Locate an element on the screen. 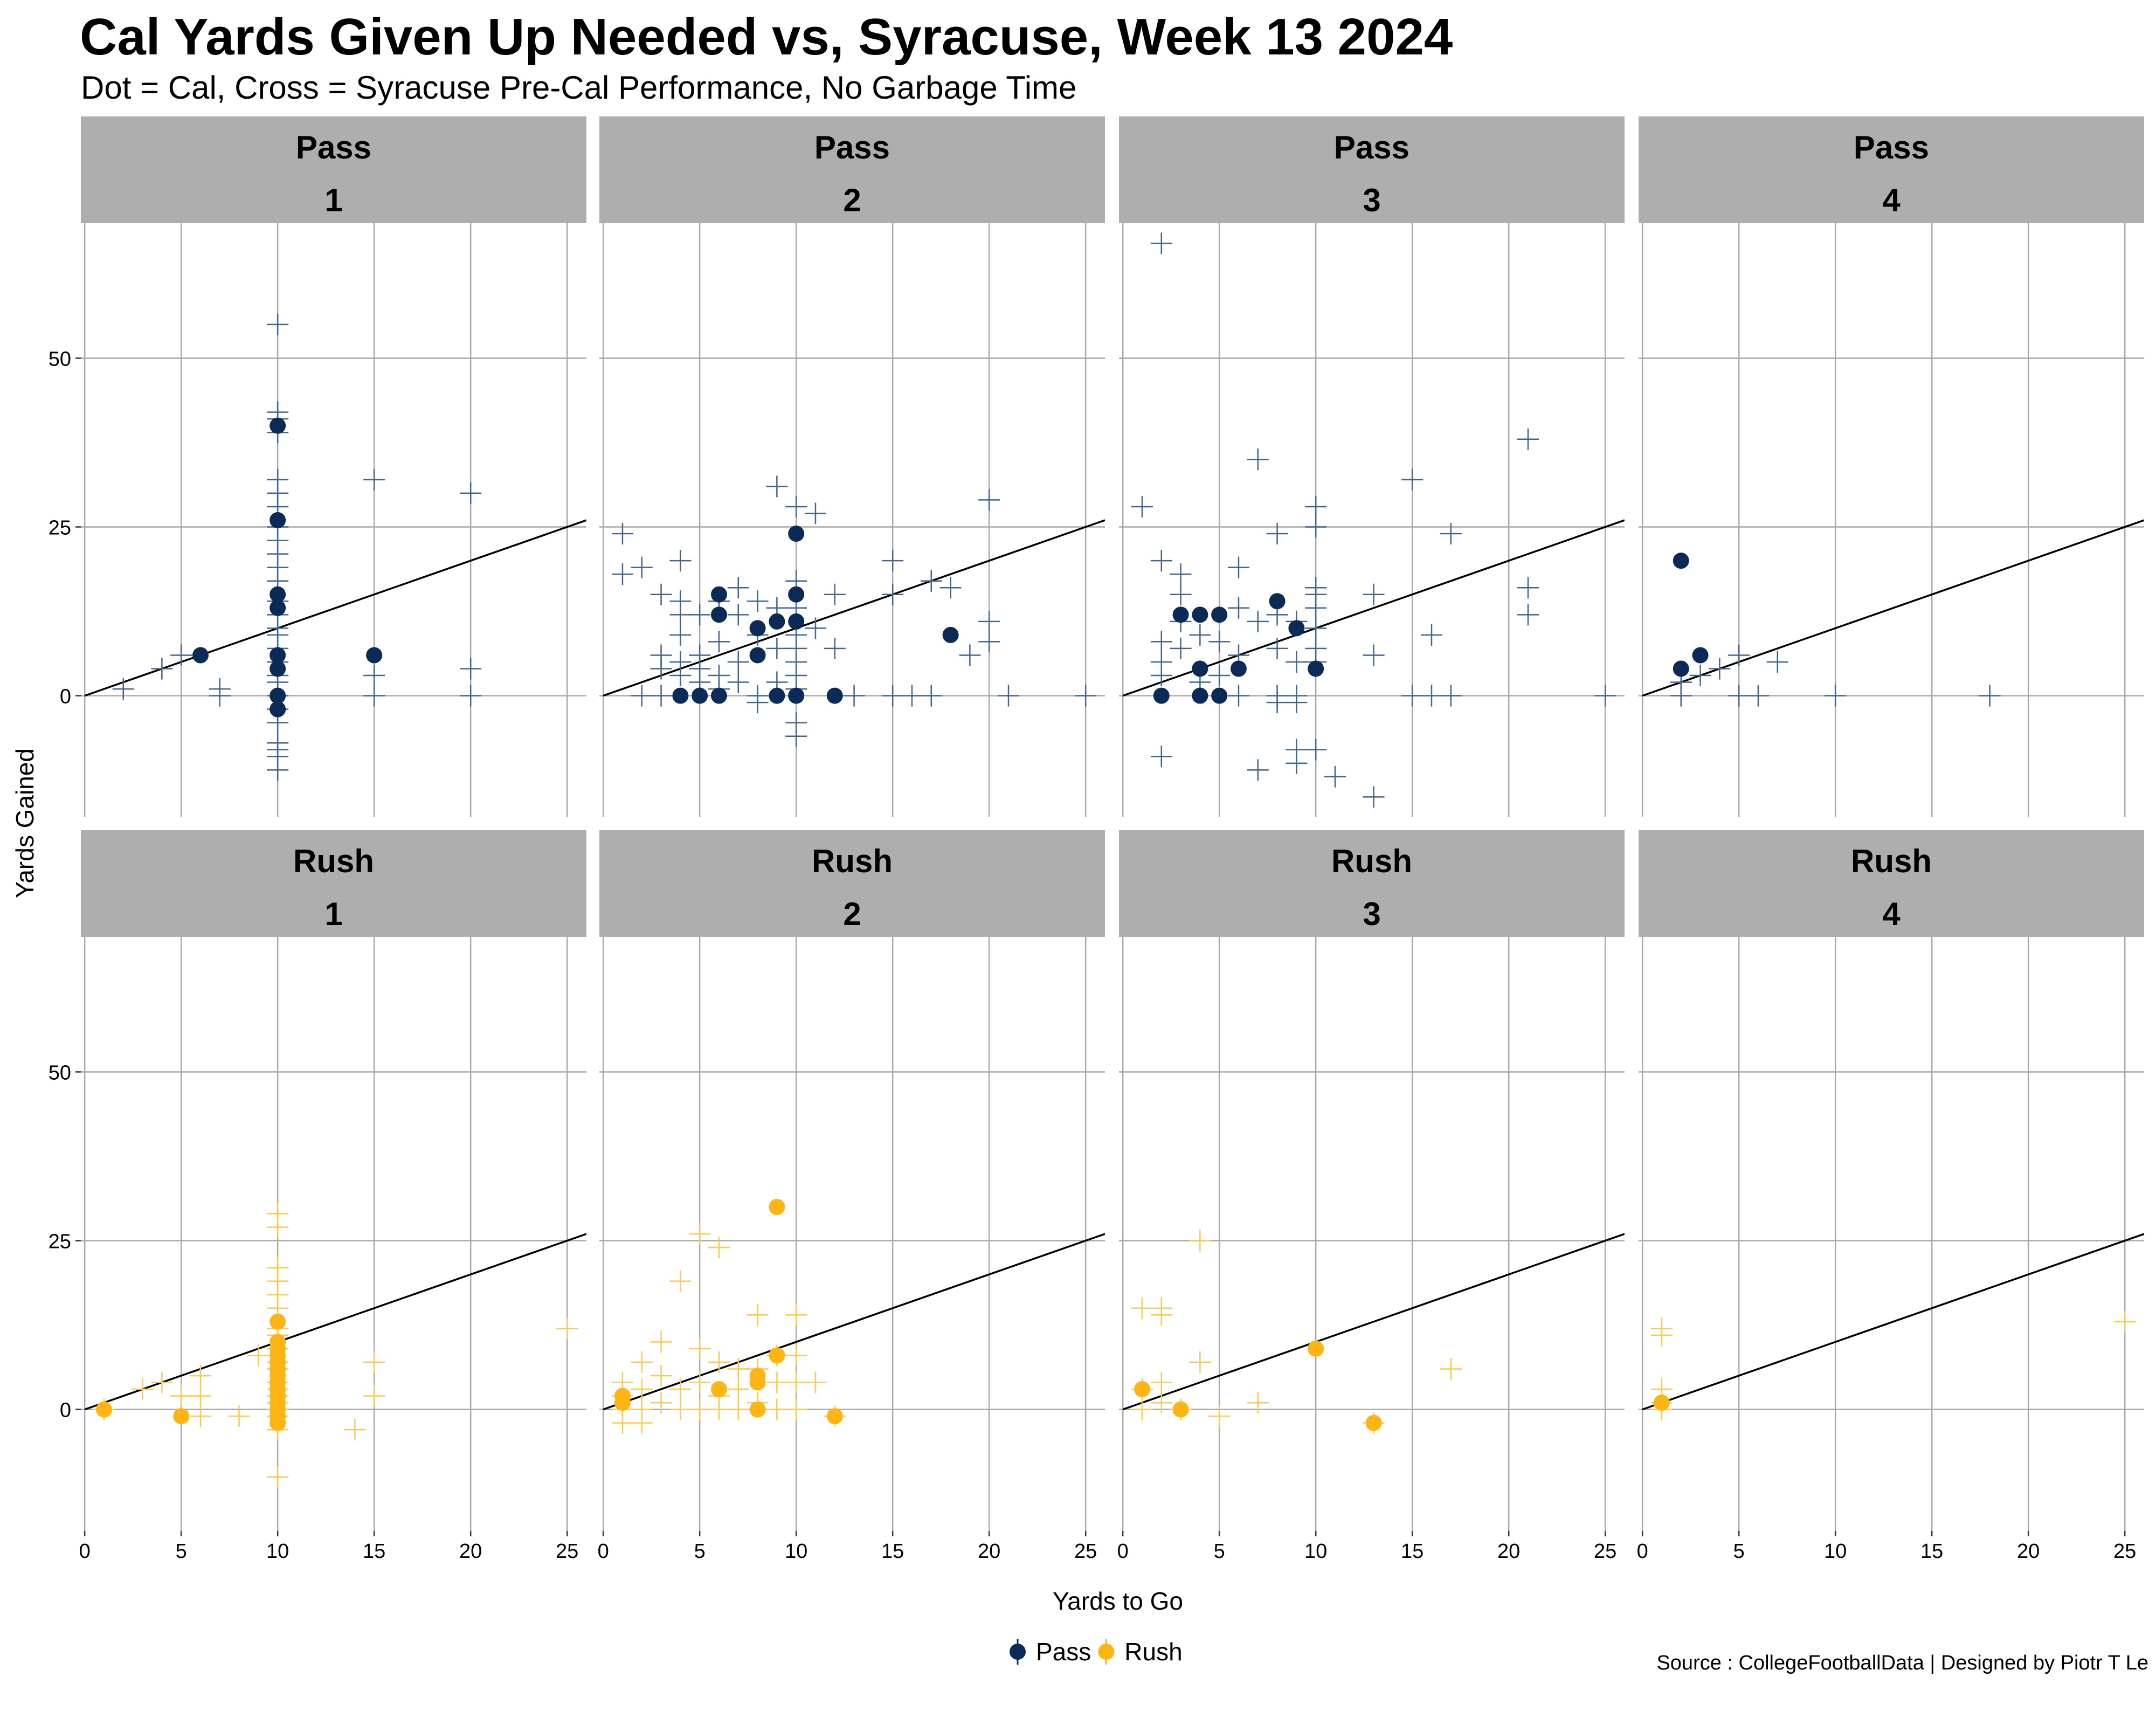 This screenshot has width=2156, height=1725. x-tick-label: 10 is located at coordinates (277, 1551).